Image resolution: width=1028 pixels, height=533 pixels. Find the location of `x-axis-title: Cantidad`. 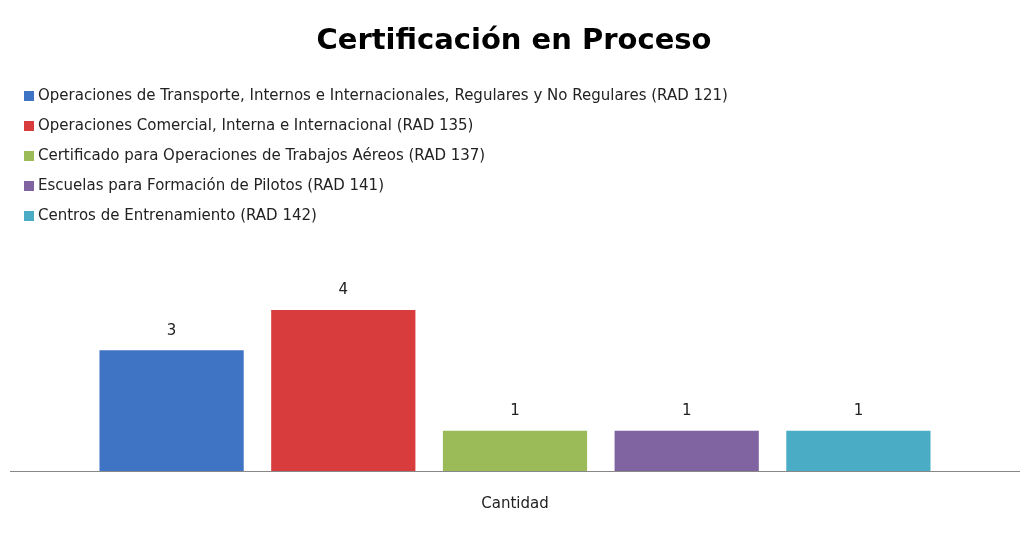

x-axis-title: Cantidad is located at coordinates (515, 502).